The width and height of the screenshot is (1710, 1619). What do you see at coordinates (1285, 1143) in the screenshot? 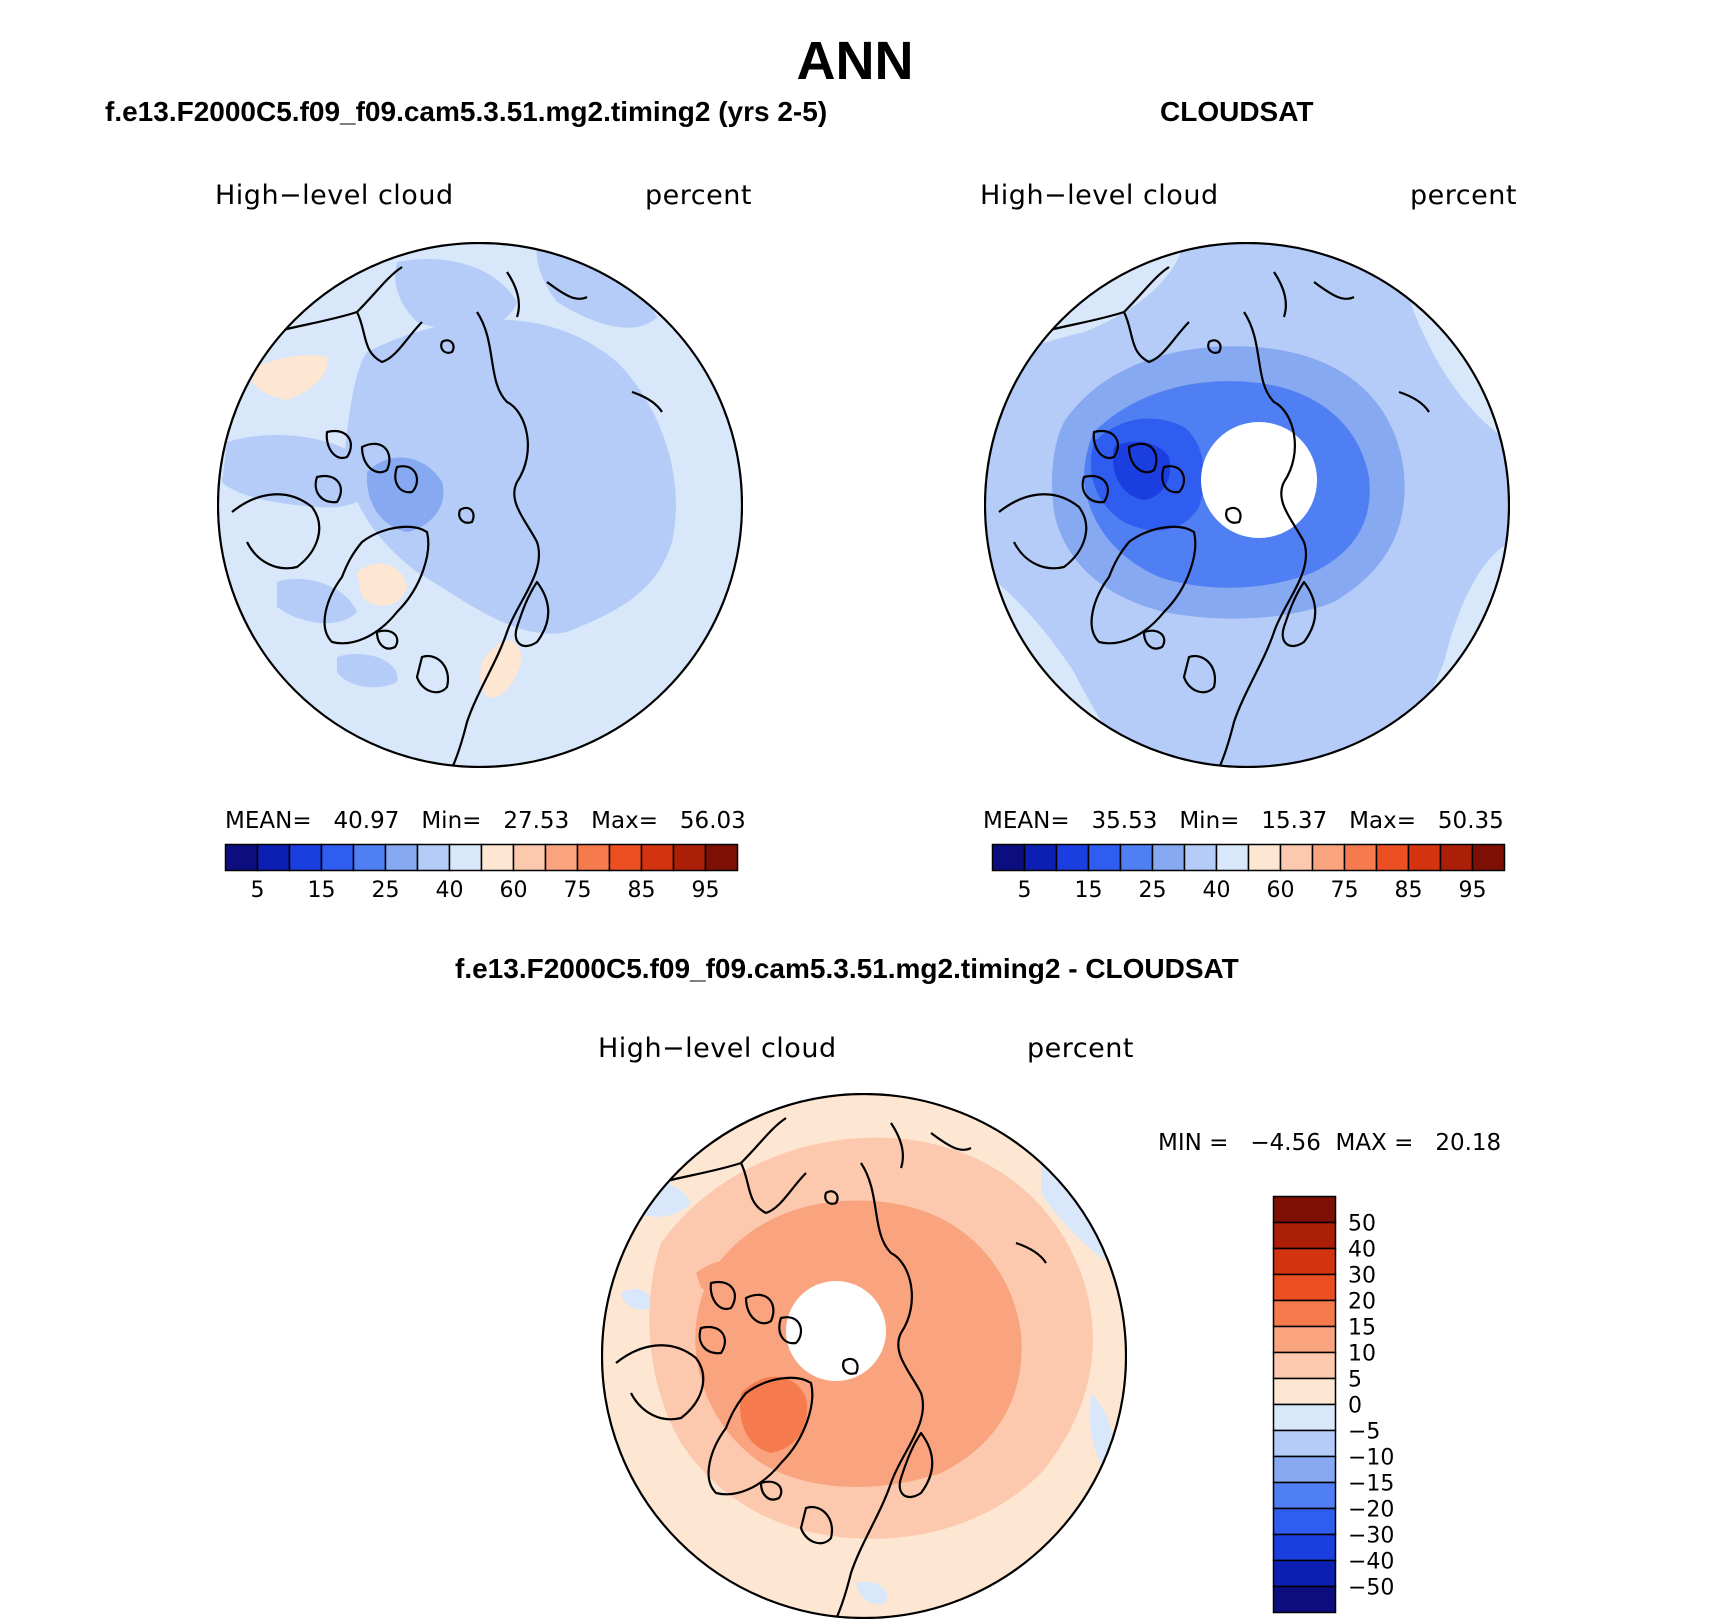
I see `min-value: −4.56` at bounding box center [1285, 1143].